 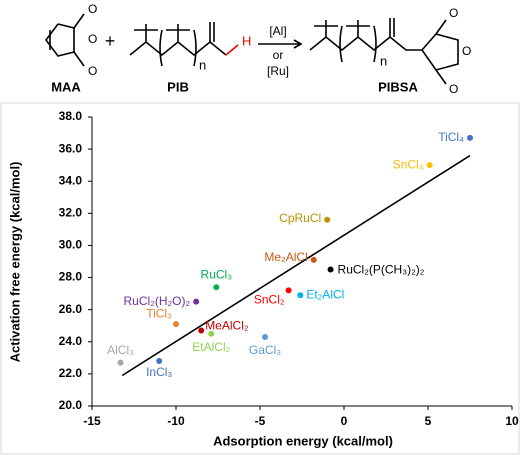 What do you see at coordinates (227, 326) in the screenshot?
I see `point-label: MeAlCl₂` at bounding box center [227, 326].